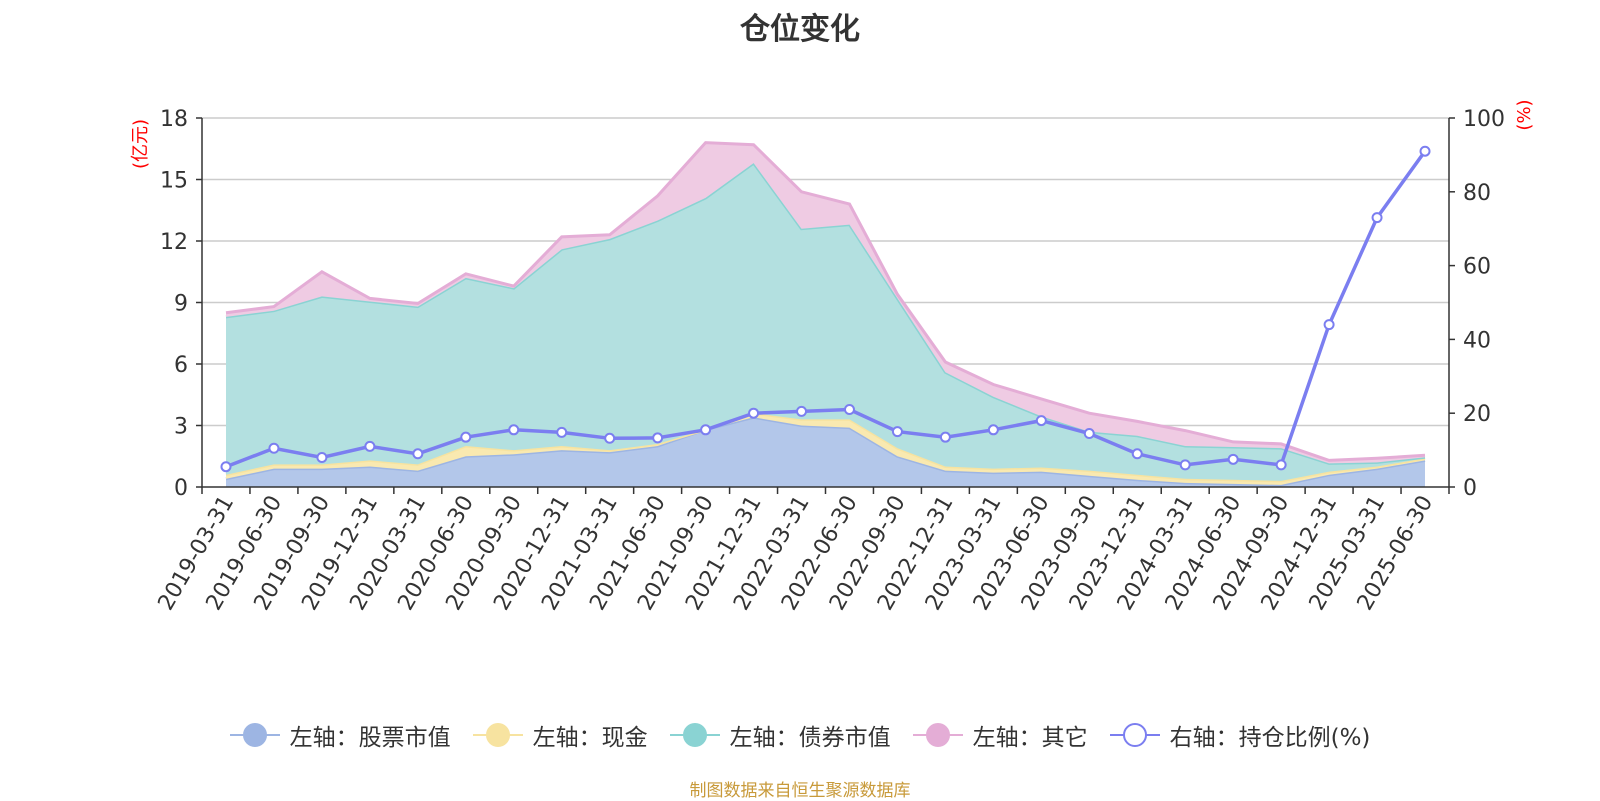 This screenshot has height=801, width=1600. I want to click on legend-item: 左轴：其它, so click(1000, 735).